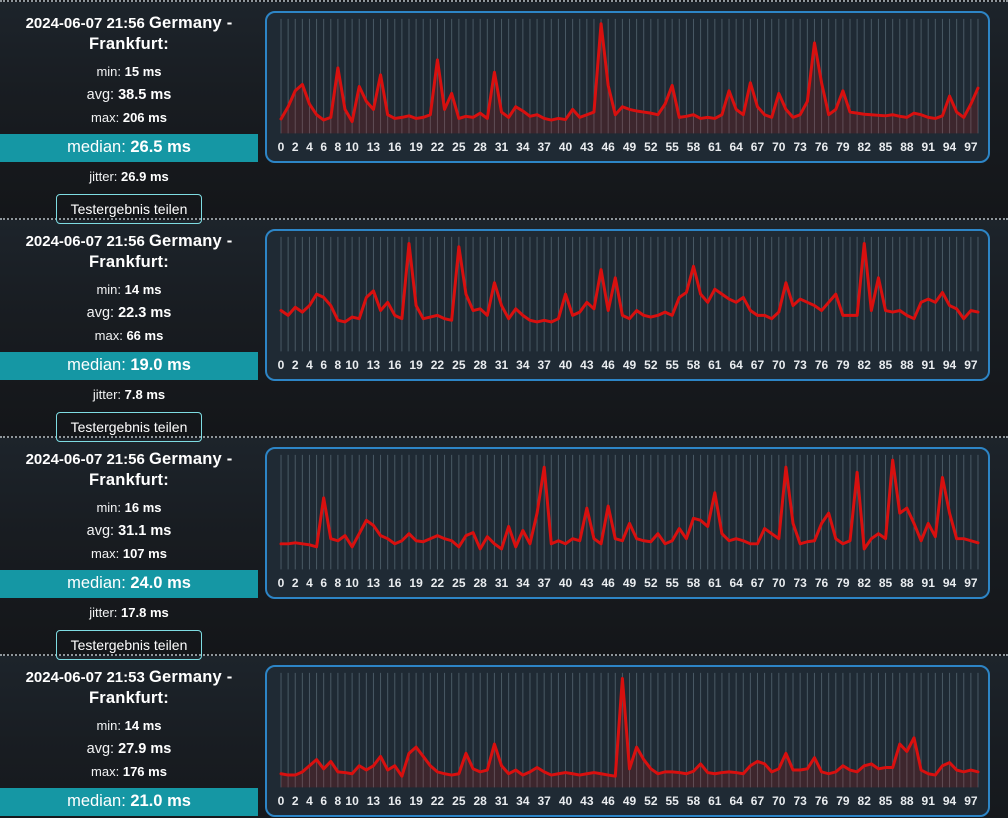 This screenshot has width=1008, height=818. Describe the element at coordinates (128, 71) in the screenshot. I see `stat-min: min: 15 ms` at that location.